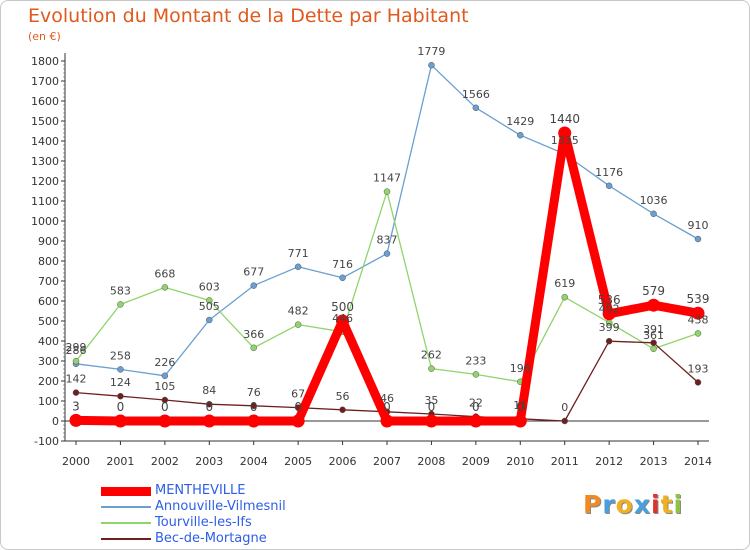 This screenshot has height=550, width=750. Describe the element at coordinates (387, 240) in the screenshot. I see `data-label: 837` at that location.